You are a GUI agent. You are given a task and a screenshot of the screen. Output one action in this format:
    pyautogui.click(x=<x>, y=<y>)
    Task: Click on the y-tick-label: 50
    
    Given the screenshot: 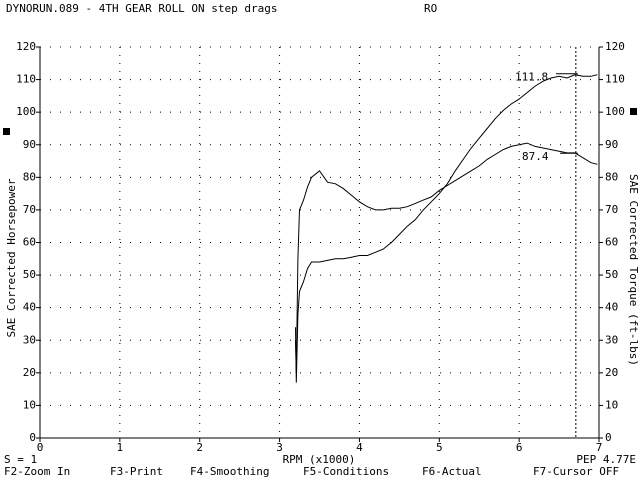 What is the action you would take?
    pyautogui.click(x=29, y=274)
    